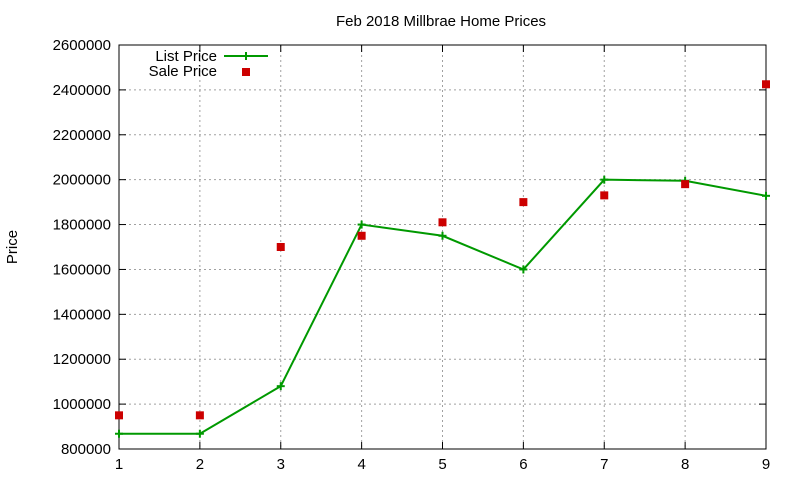 The image size is (800, 480). Describe the element at coordinates (82, 359) in the screenshot. I see `y-tick-label: 1200000` at that location.